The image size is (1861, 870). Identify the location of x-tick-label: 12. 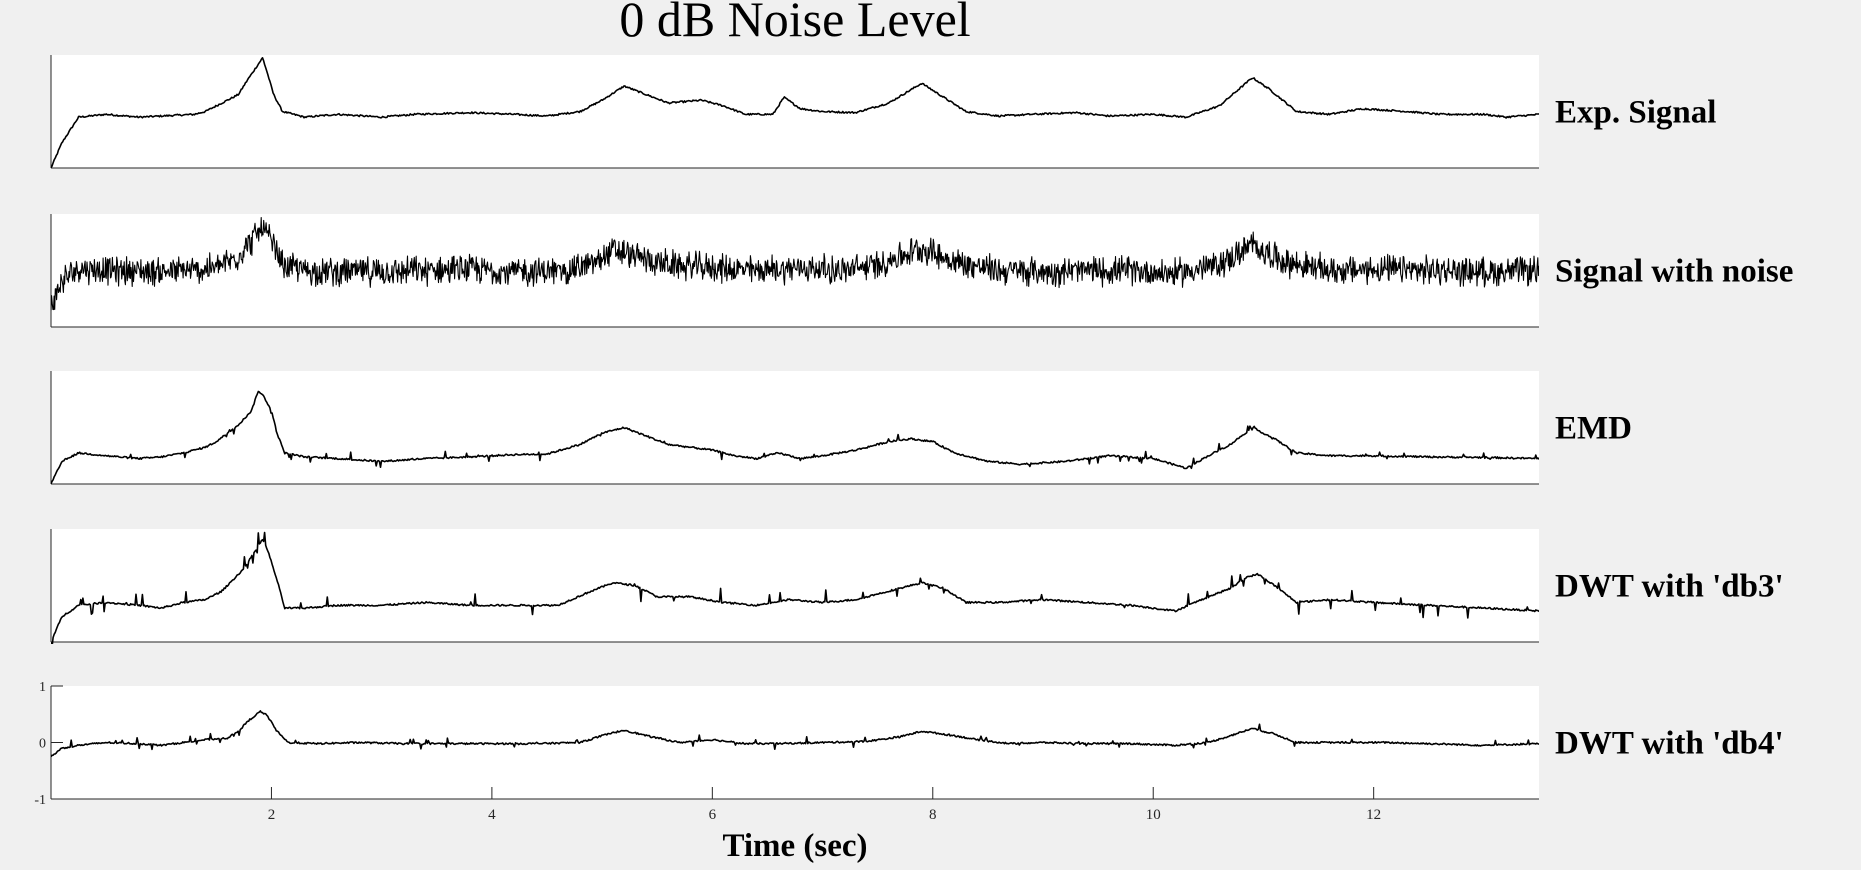
(1373, 815).